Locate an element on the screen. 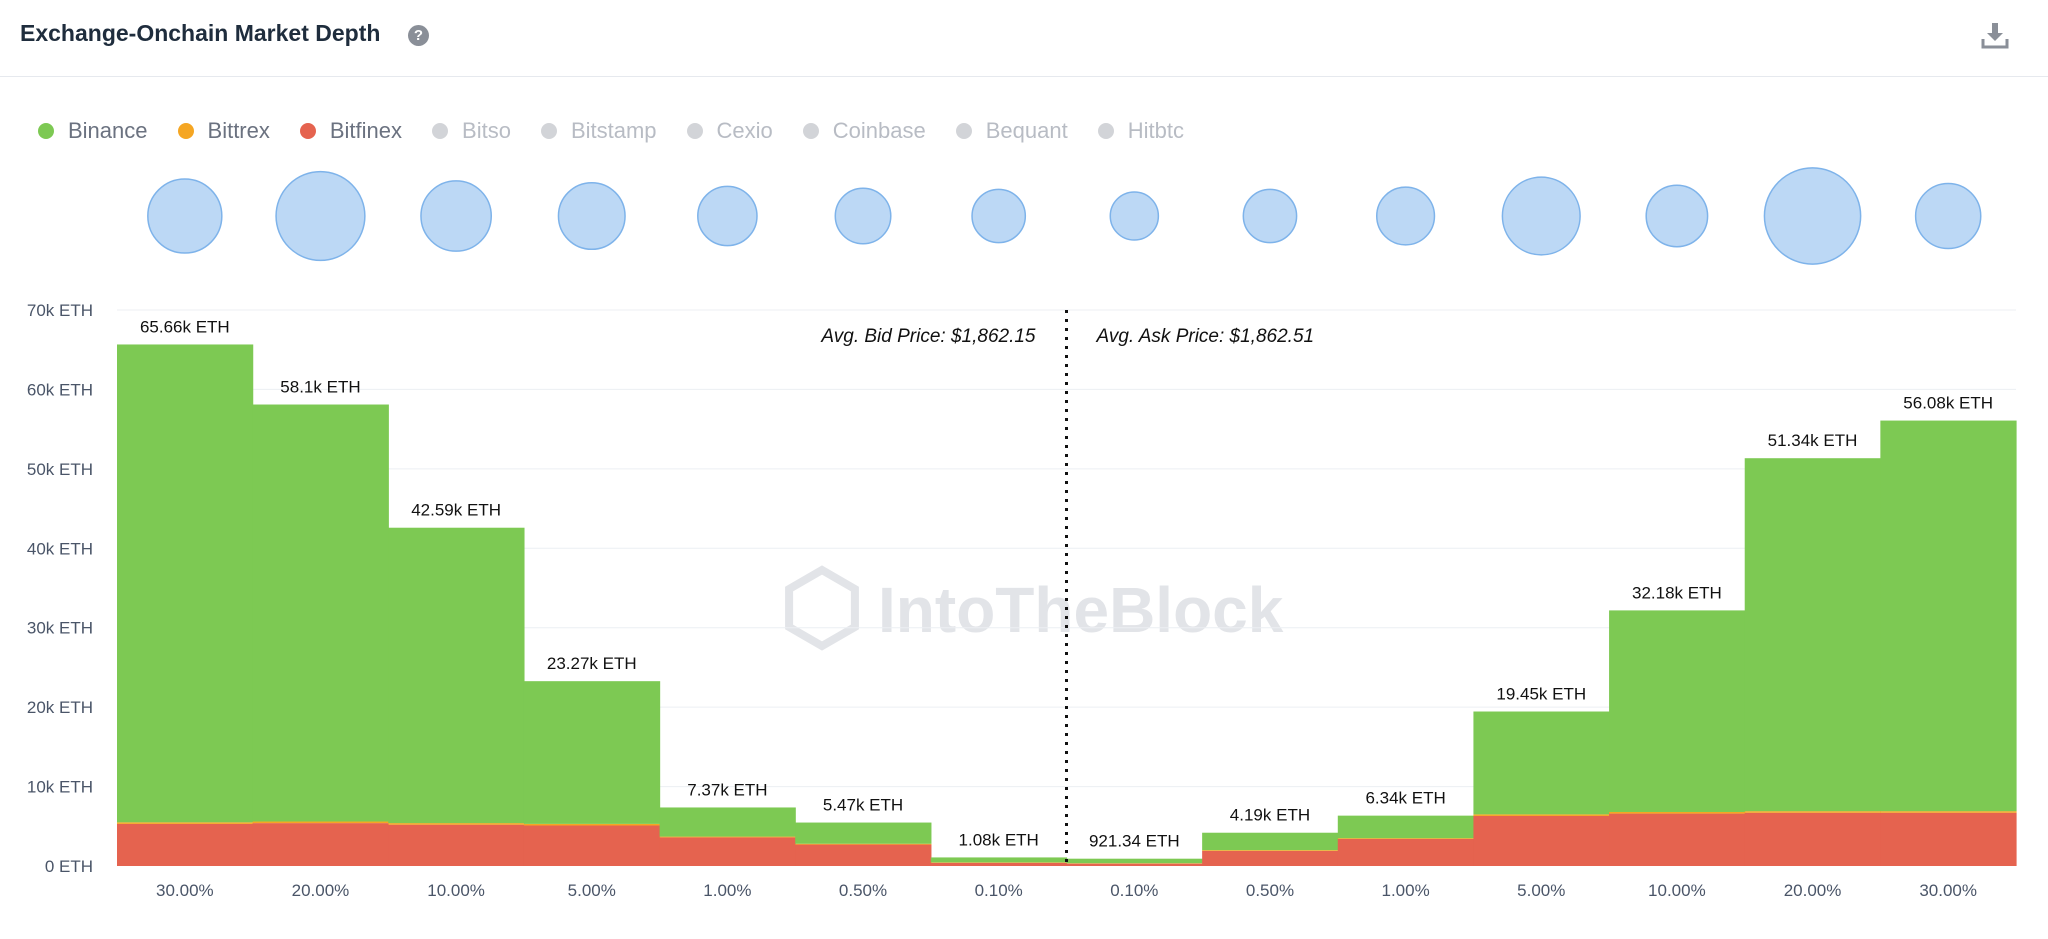  legend-label: Coinbase is located at coordinates (879, 130).